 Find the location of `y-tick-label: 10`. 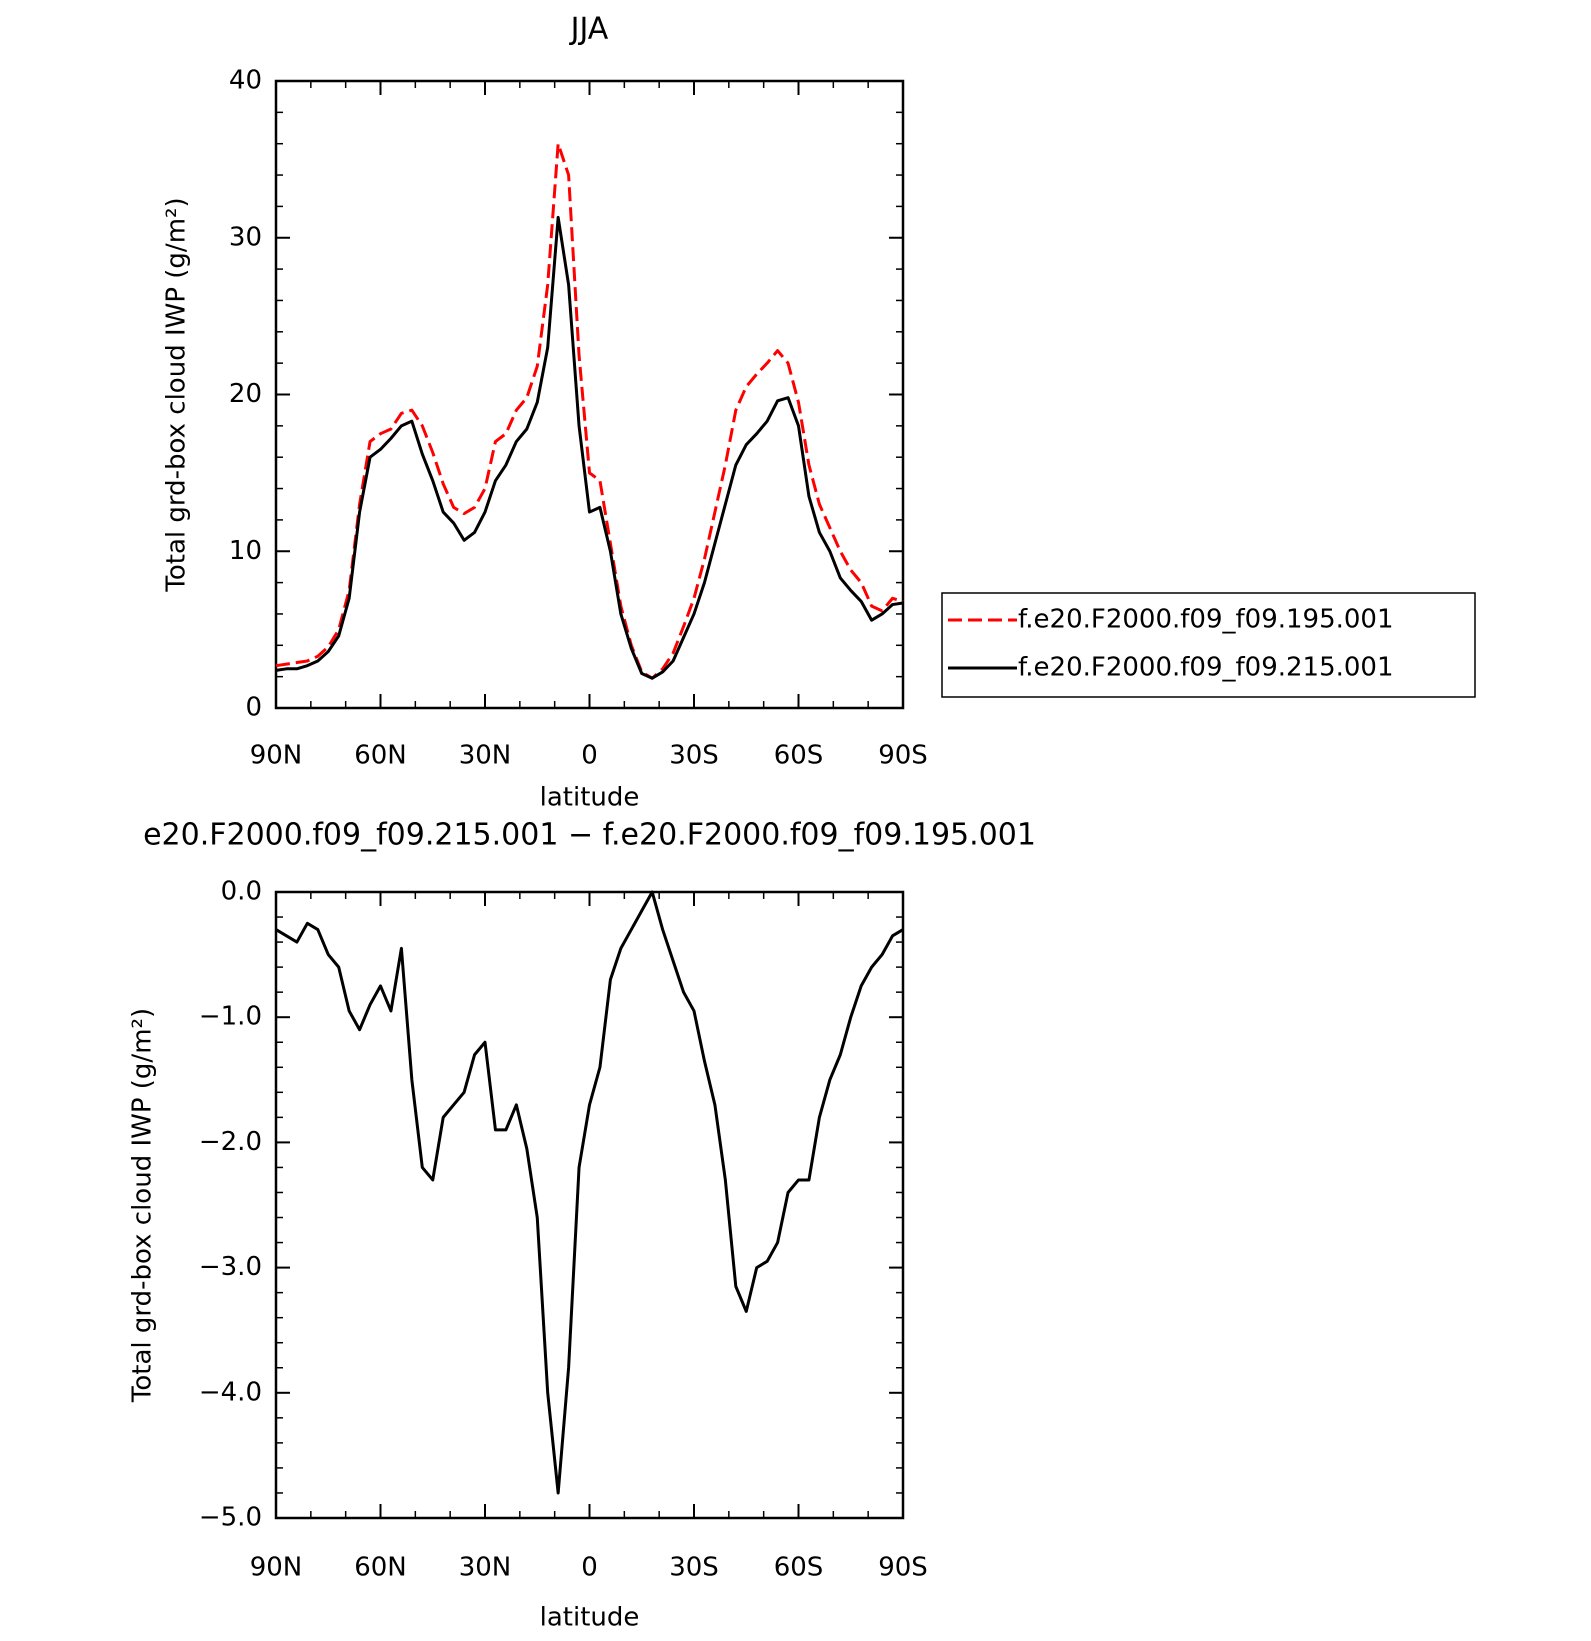

y-tick-label: 10 is located at coordinates (245, 551).